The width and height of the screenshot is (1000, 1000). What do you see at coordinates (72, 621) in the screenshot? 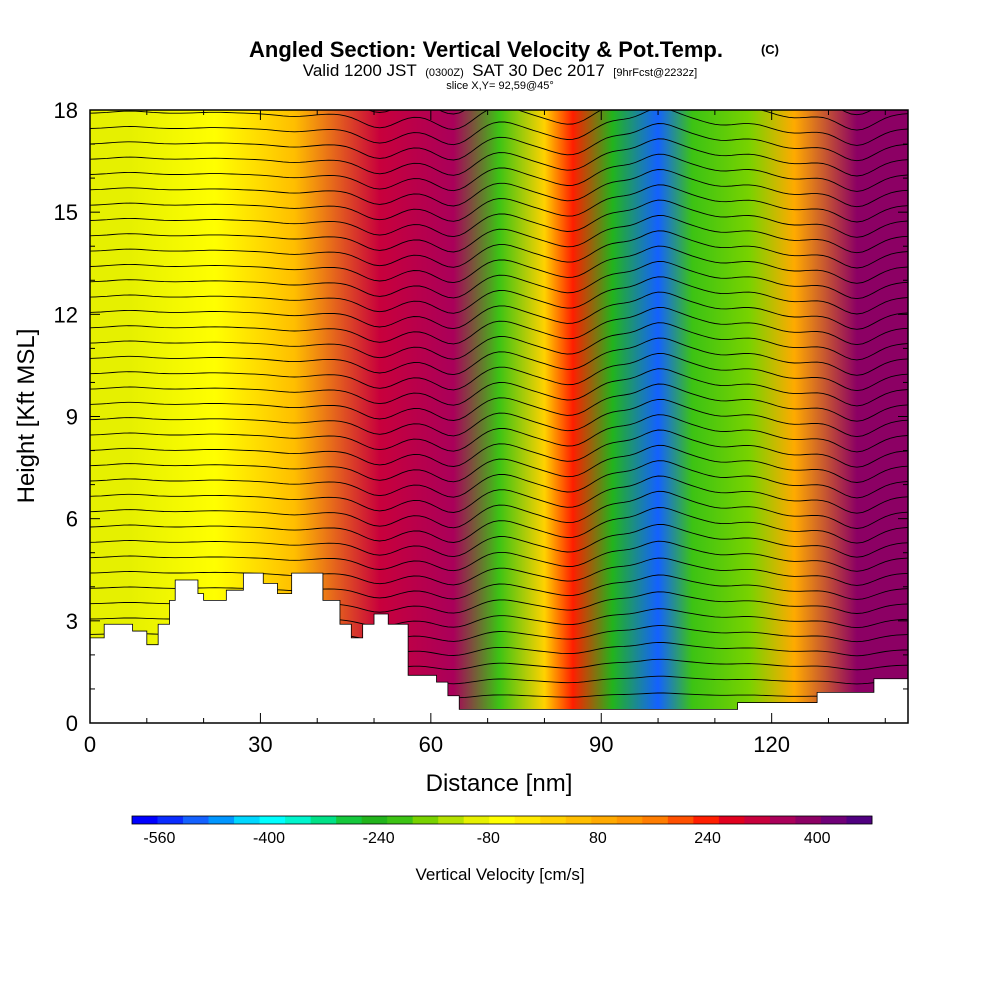
I see `y-tick-label: 3` at bounding box center [72, 621].